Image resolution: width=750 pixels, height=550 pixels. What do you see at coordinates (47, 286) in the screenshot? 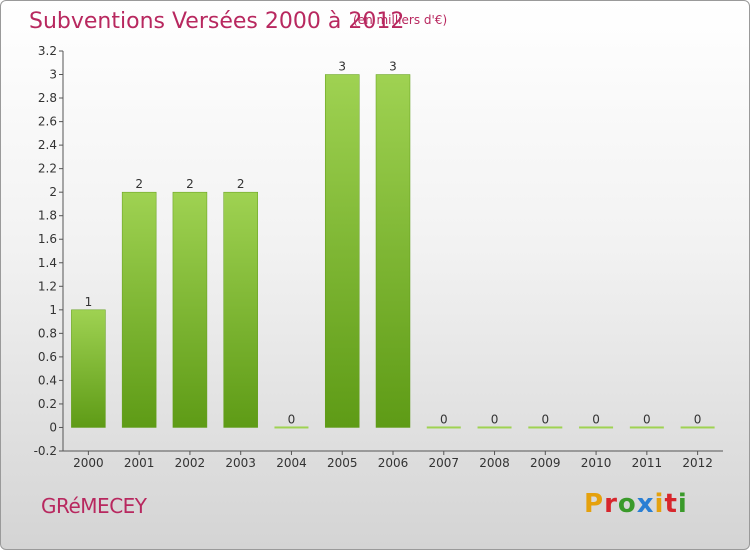
I see `y-tick-label: 1.2` at bounding box center [47, 286].